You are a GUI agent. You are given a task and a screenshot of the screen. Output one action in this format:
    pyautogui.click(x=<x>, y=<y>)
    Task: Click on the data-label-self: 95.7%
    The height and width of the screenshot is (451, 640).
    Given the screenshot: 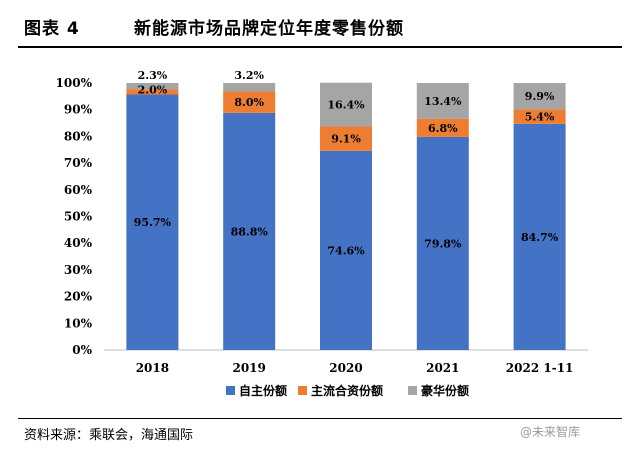 What is the action you would take?
    pyautogui.click(x=153, y=222)
    